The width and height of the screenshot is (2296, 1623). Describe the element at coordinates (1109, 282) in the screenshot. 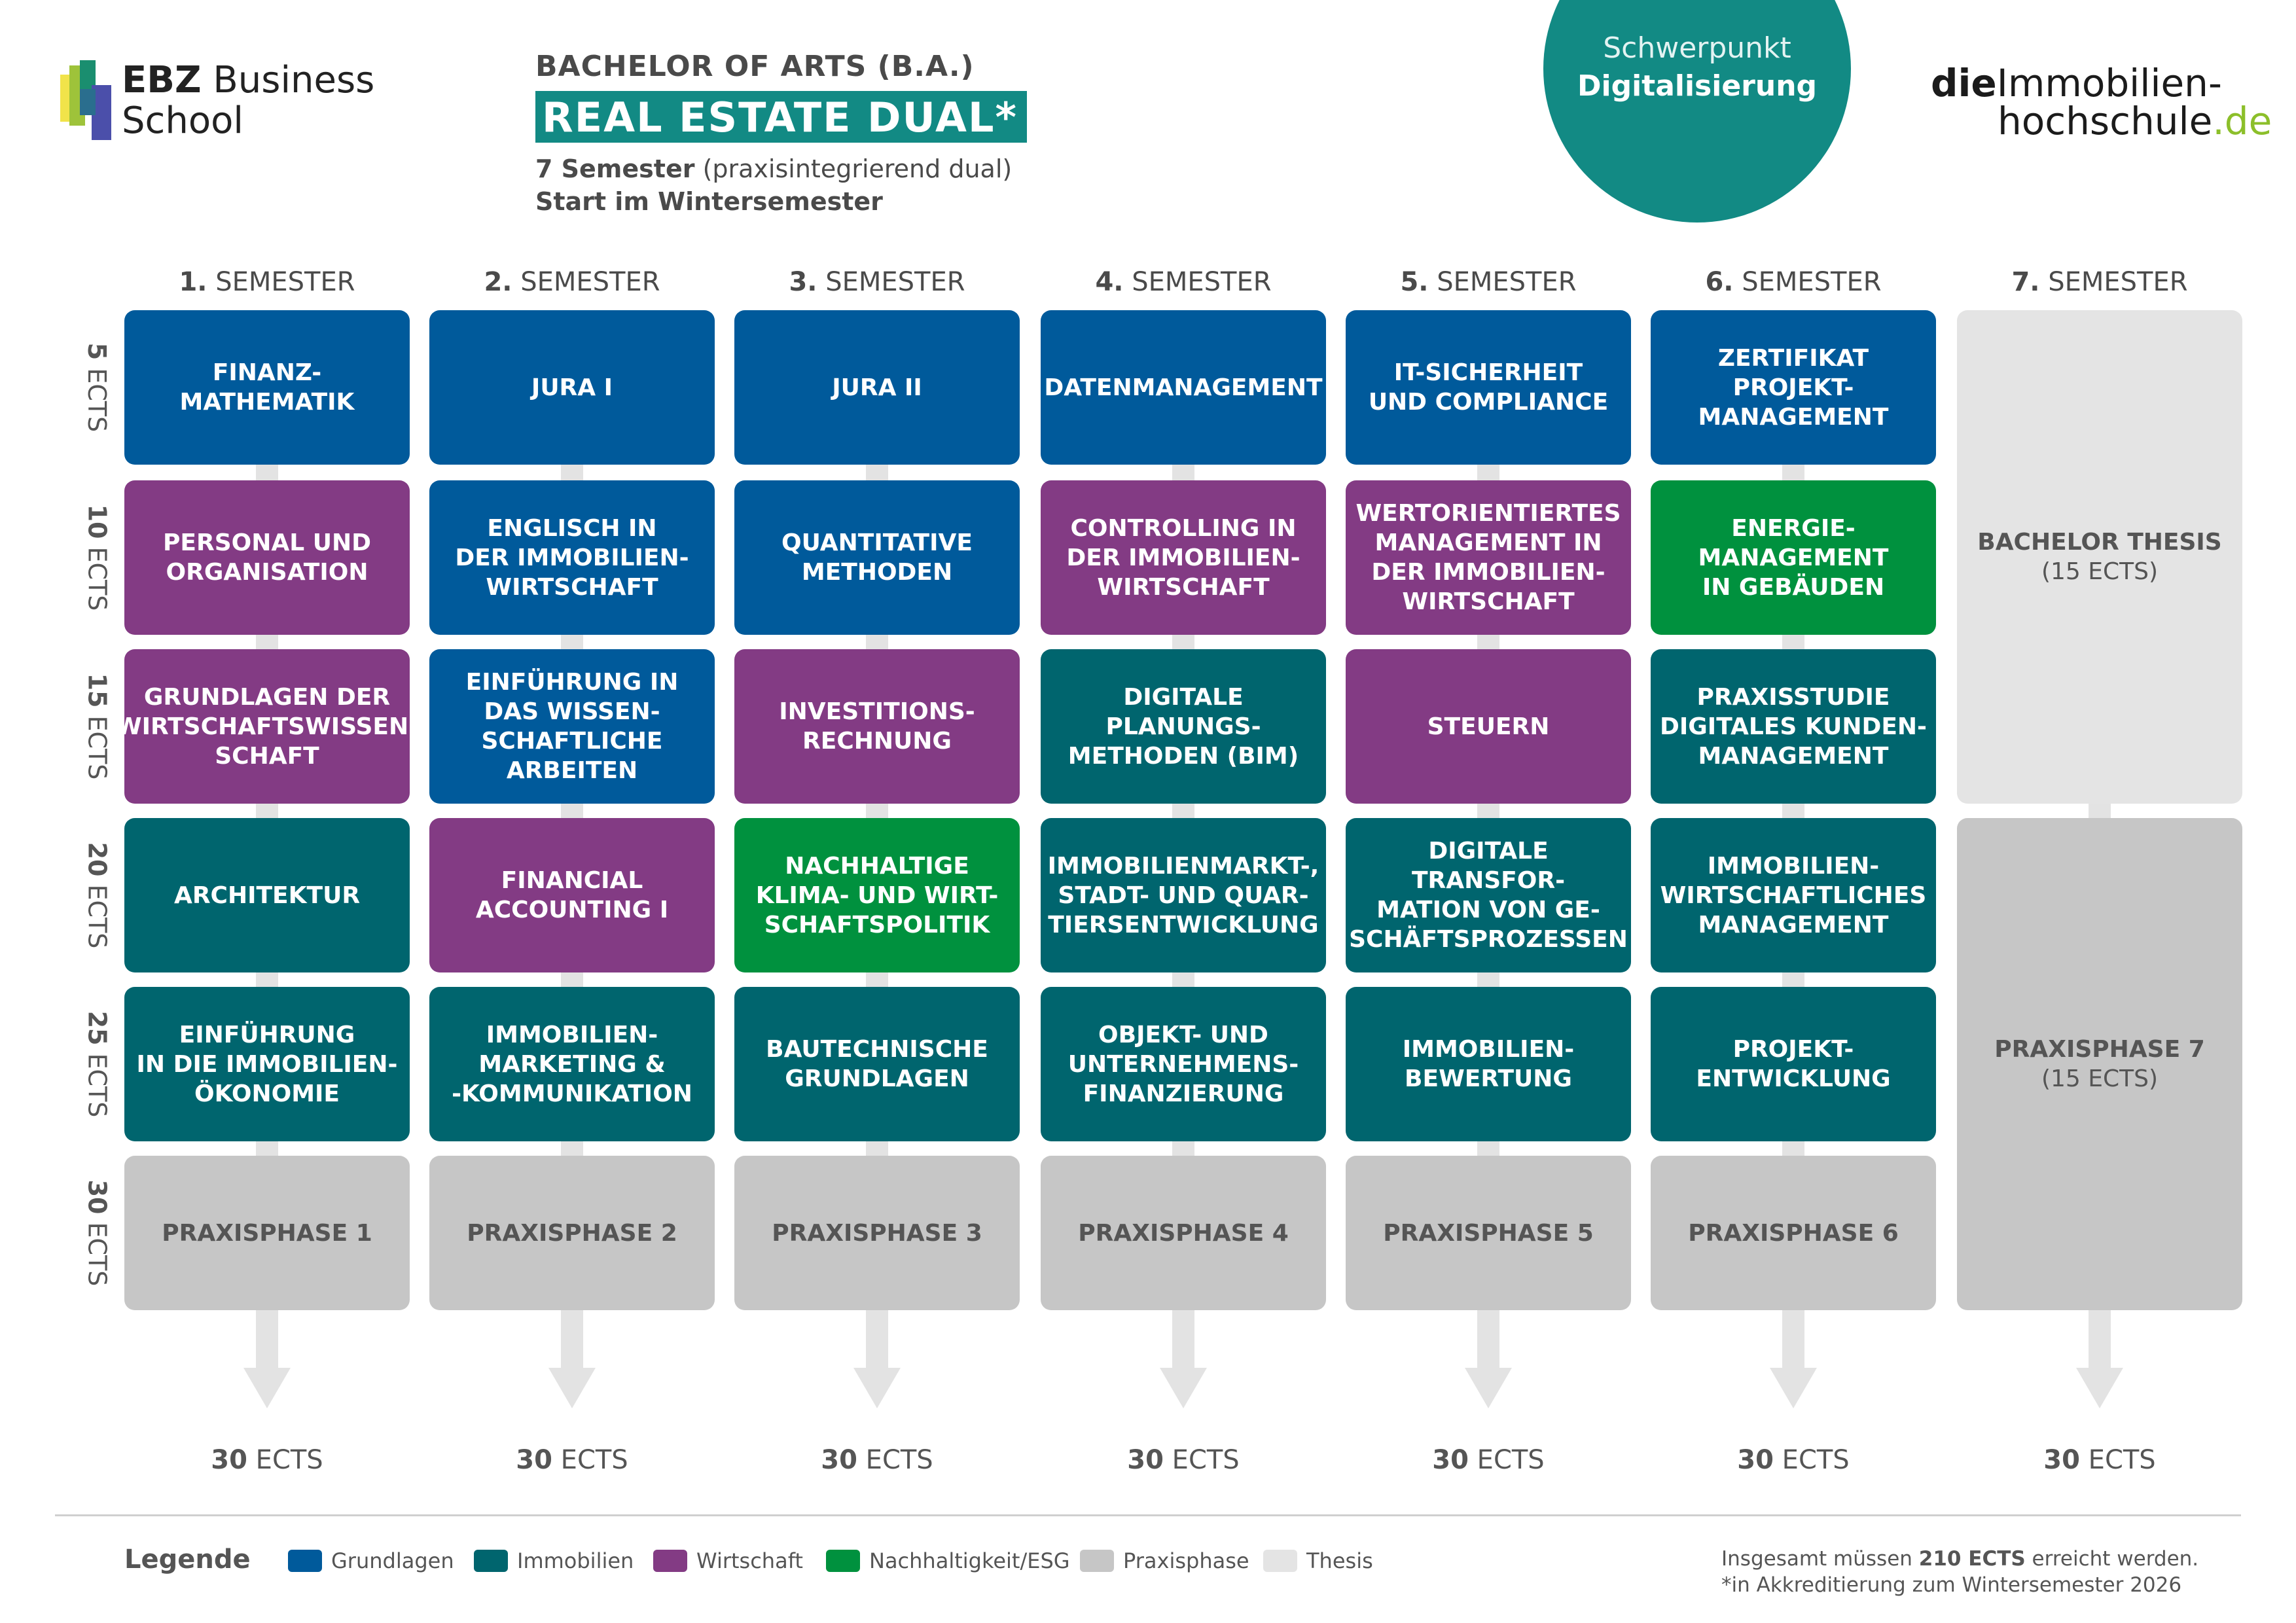

I see `semester-number: 4.` at that location.